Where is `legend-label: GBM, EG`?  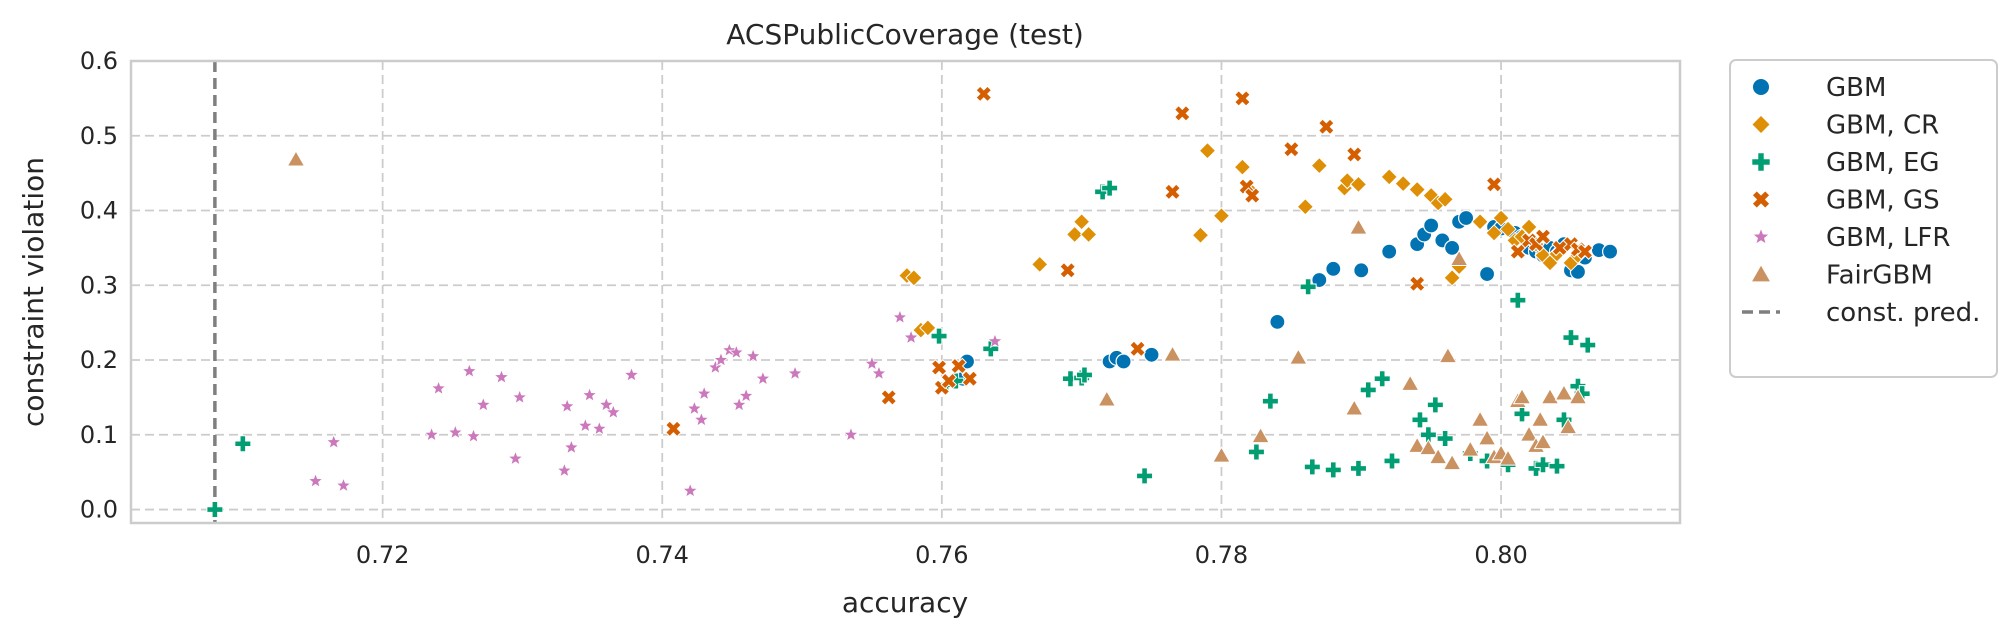 legend-label: GBM, EG is located at coordinates (1883, 163).